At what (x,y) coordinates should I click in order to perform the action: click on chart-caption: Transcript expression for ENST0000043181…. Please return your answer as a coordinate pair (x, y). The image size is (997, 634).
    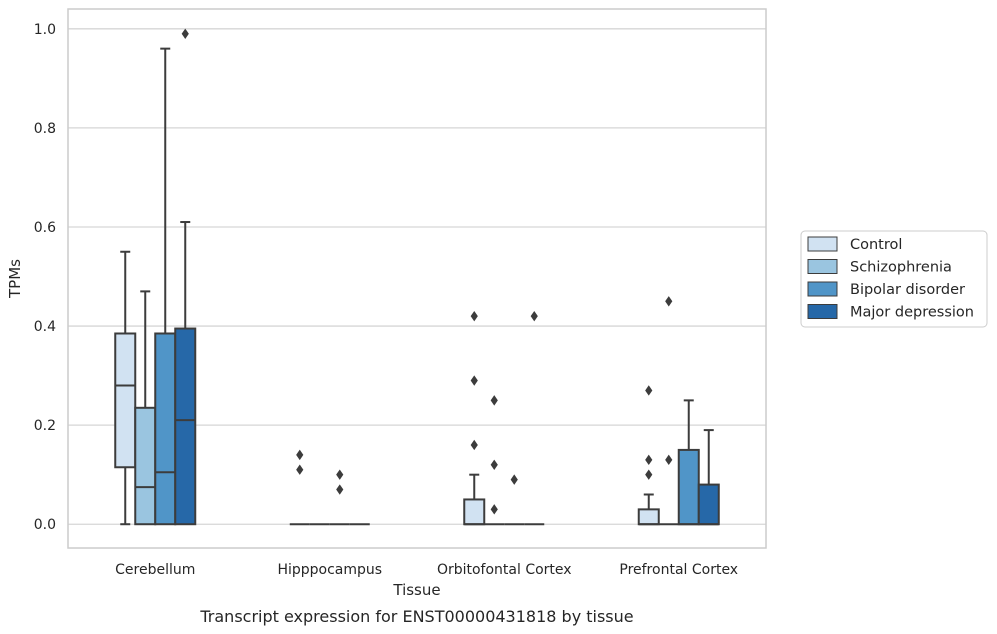
    Looking at the image, I should click on (416, 616).